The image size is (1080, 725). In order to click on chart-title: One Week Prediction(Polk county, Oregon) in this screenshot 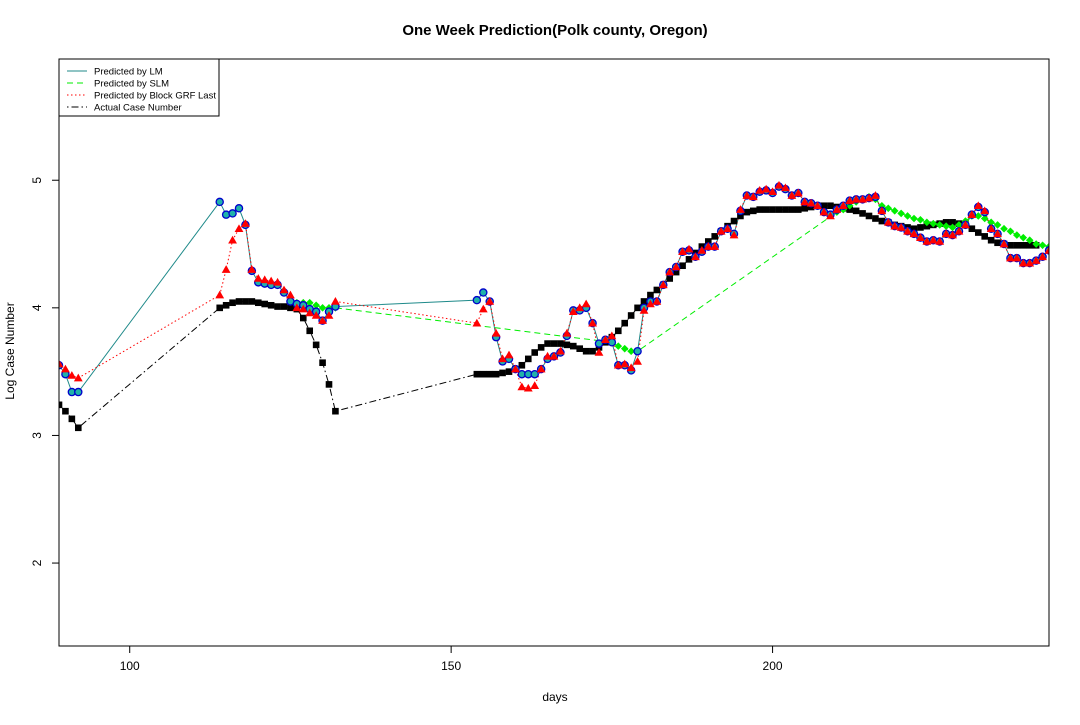, I will do `click(554, 30)`.